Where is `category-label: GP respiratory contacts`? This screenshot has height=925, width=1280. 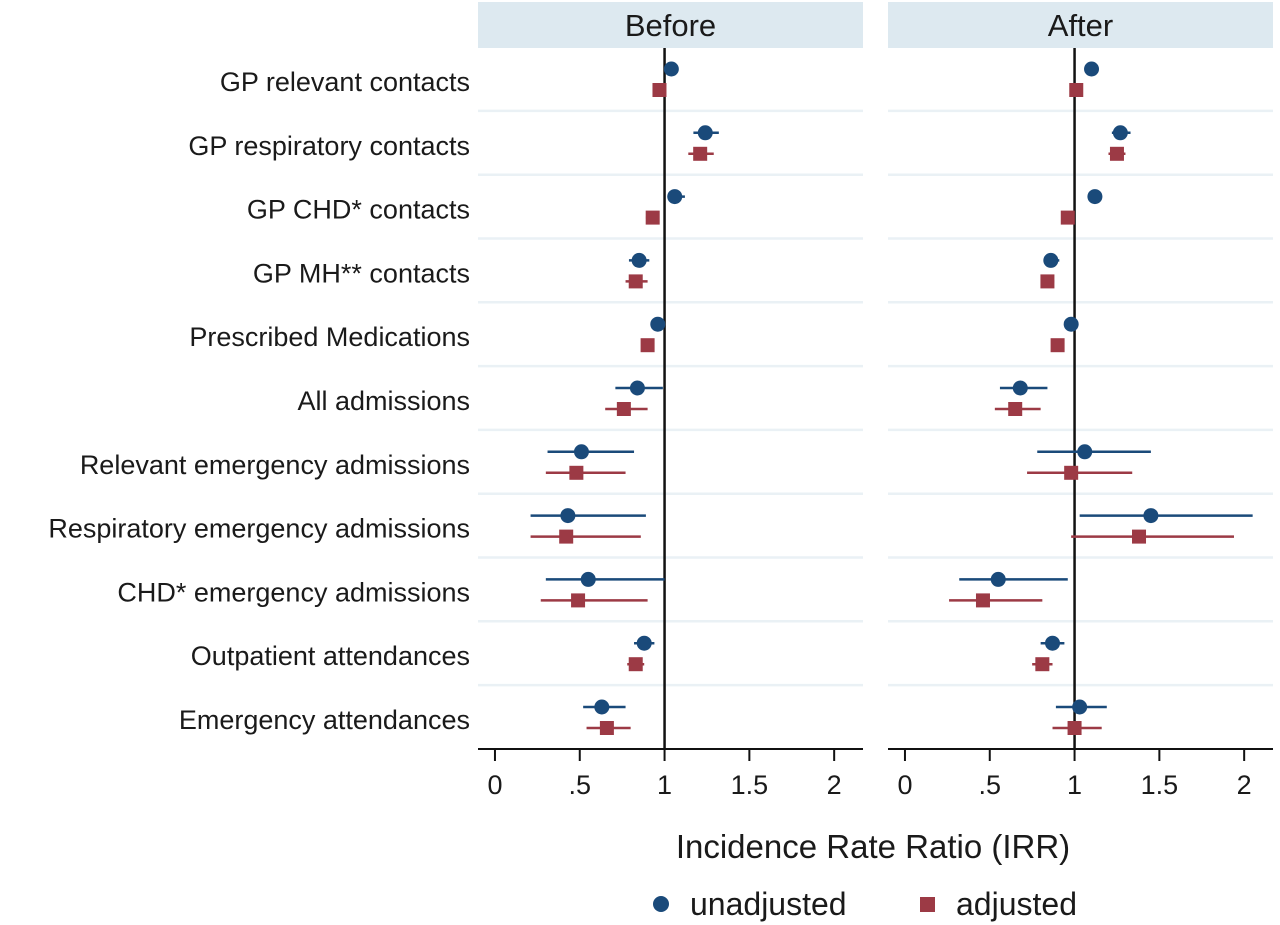 category-label: GP respiratory contacts is located at coordinates (329, 146).